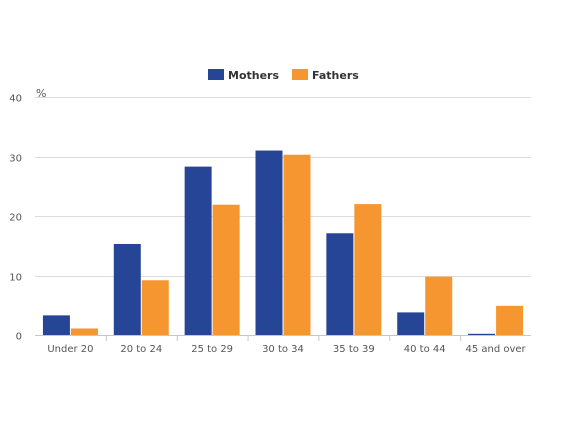 The width and height of the screenshot is (564, 423). What do you see at coordinates (425, 349) in the screenshot?
I see `x-tick-label: 40 to 44` at bounding box center [425, 349].